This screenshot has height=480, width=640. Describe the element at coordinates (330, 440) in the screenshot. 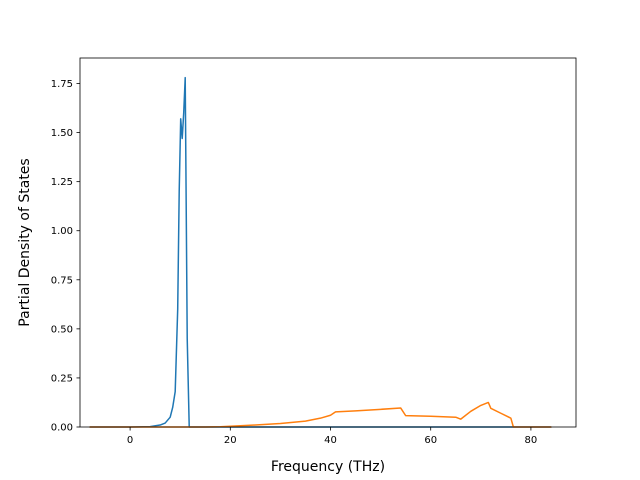

I see `x-tick-label: 40` at that location.